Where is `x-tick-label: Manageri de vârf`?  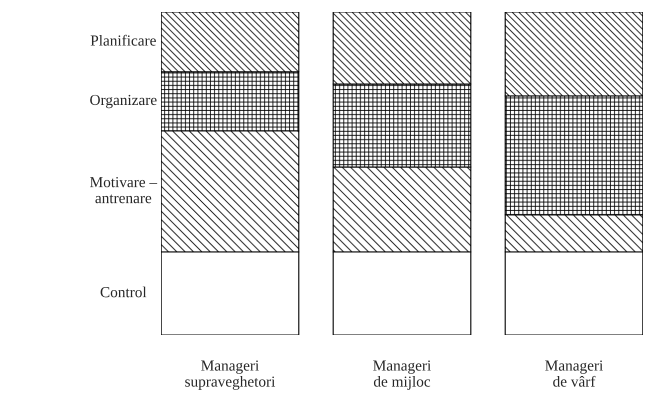 x-tick-label: Manageri de vârf is located at coordinates (574, 373).